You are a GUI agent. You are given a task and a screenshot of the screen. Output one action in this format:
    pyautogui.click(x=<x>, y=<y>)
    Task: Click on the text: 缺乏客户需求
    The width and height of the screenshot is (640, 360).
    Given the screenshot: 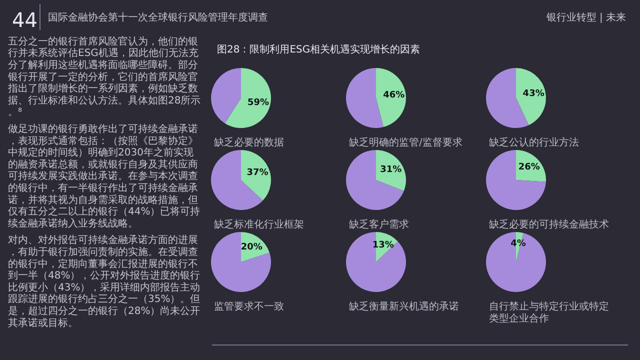 What is the action you would take?
    pyautogui.click(x=379, y=224)
    